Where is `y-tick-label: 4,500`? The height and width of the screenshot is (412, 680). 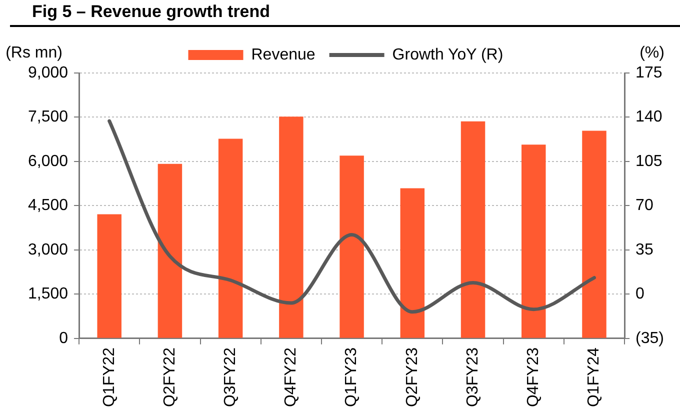 y-tick-label: 4,500 is located at coordinates (48, 205).